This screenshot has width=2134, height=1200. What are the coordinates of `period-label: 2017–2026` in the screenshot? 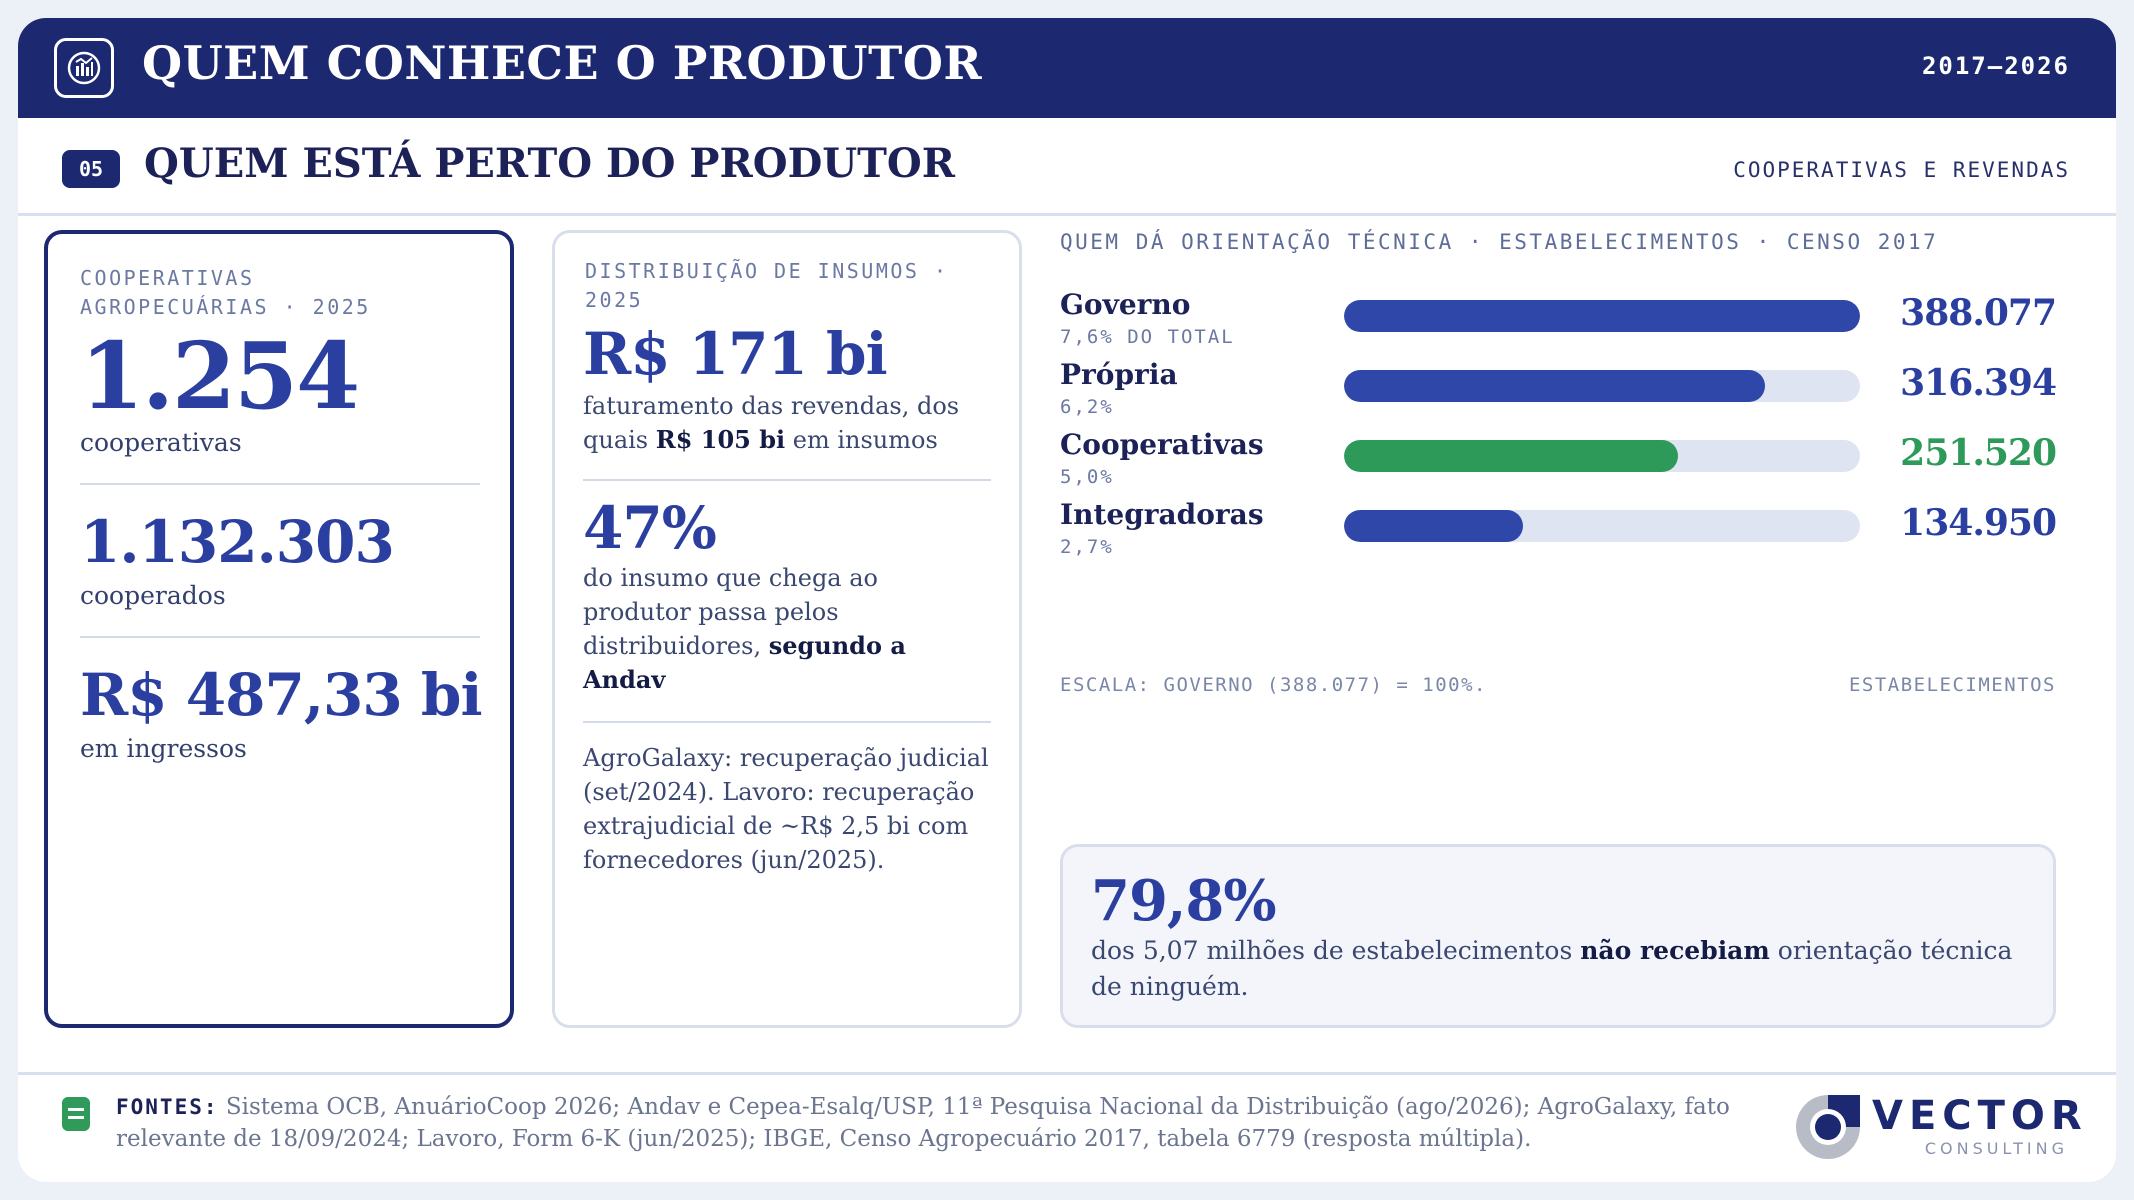 It's located at (1995, 66).